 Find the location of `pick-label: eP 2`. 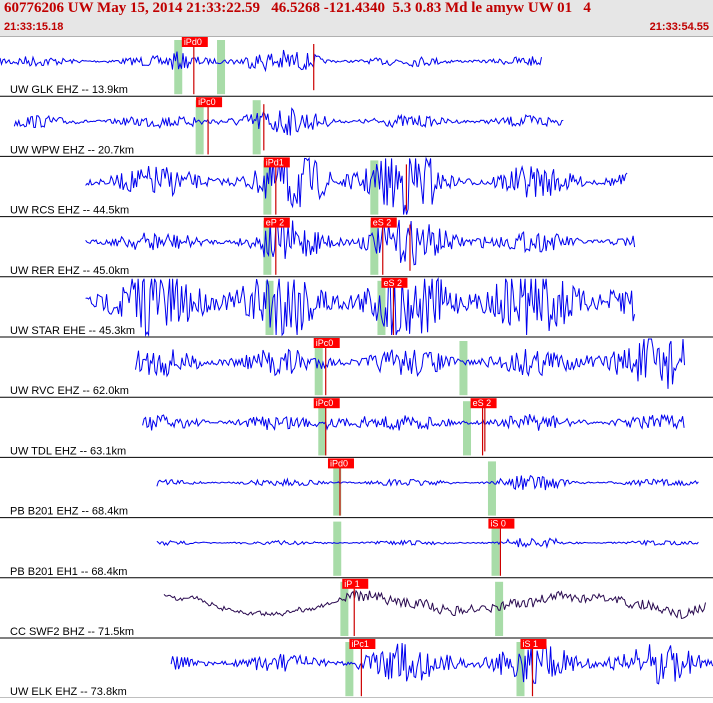

pick-label: eP 2 is located at coordinates (275, 223).